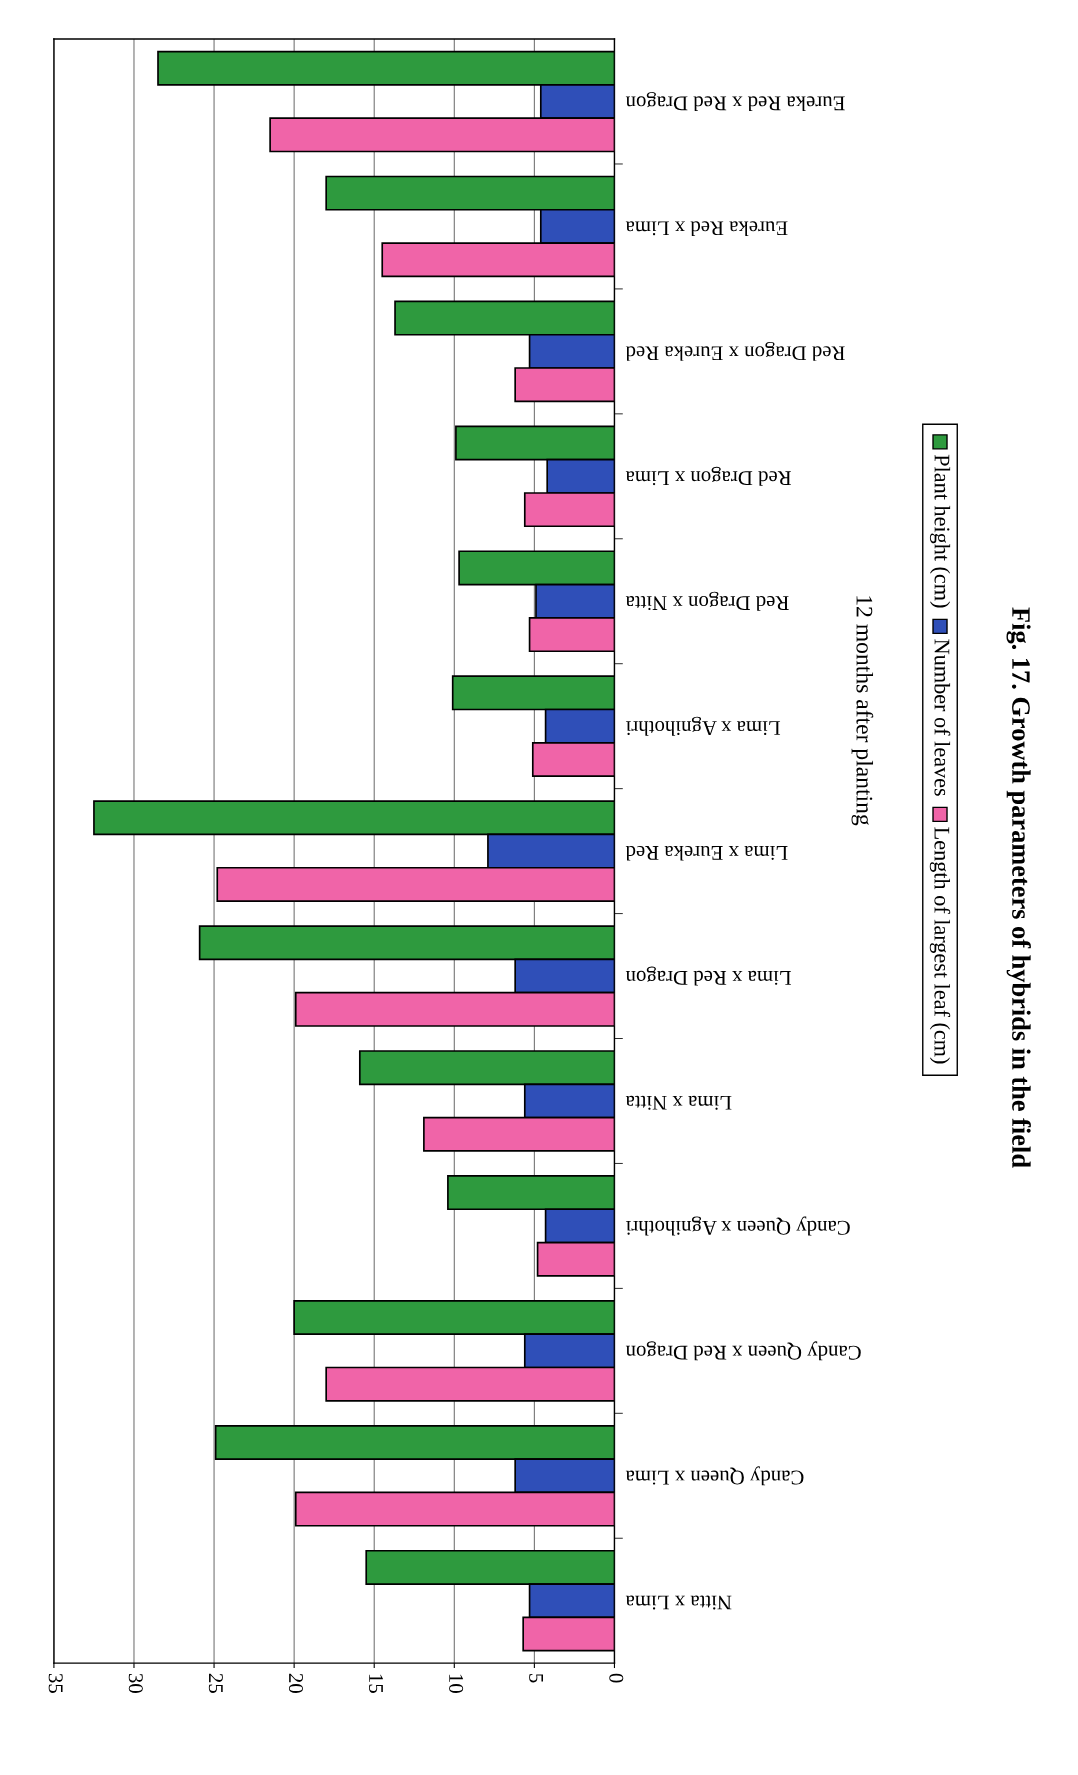  I want to click on y-tick-label: Eureka Red x Red Dragon, so click(735, 101).